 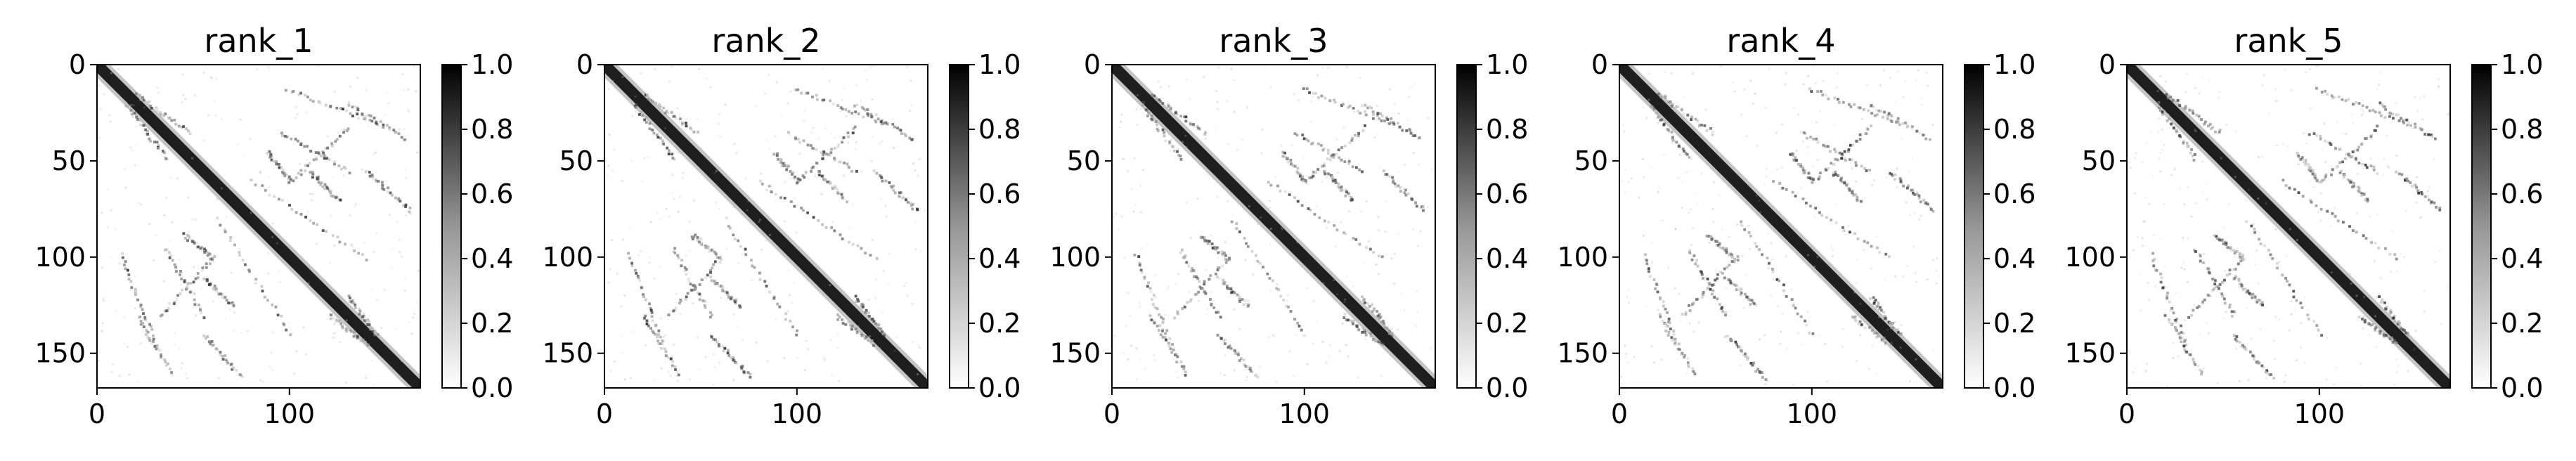 I want to click on colorbar-tick-label: 0.0, so click(x=492, y=388).